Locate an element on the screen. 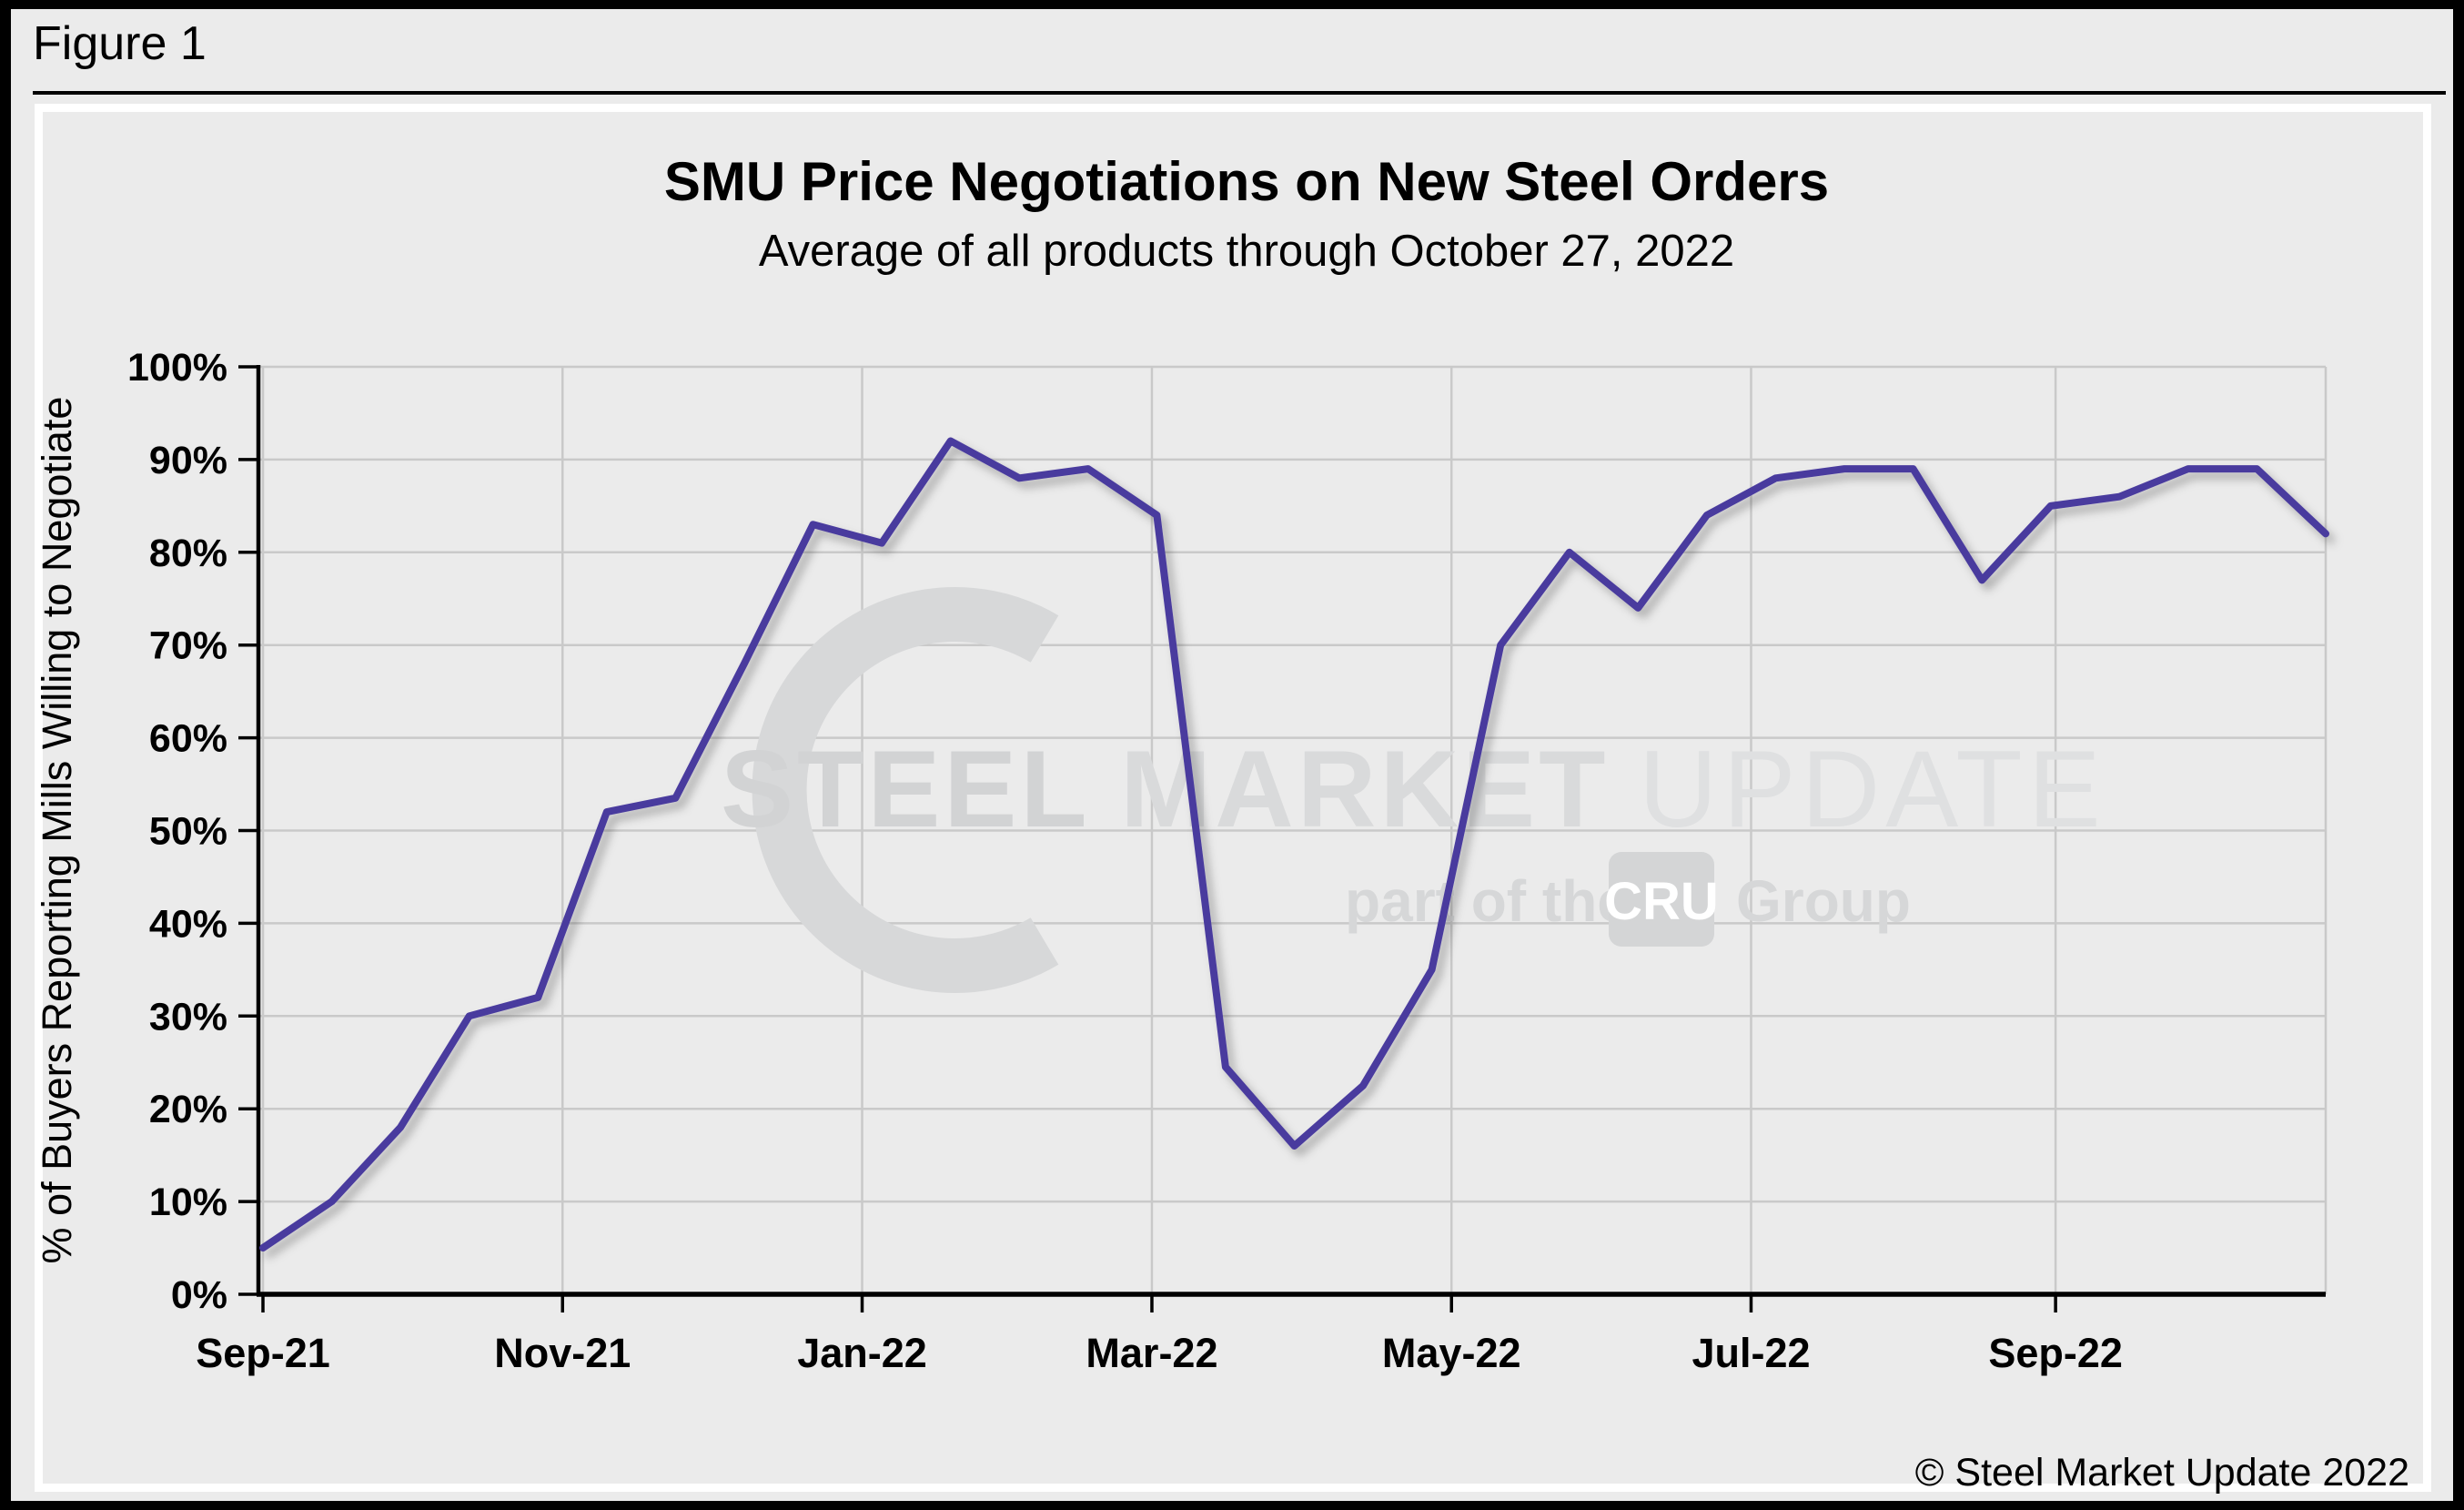  watermark-wordmark: STEEL MARKET UPDATE is located at coordinates (1413, 789).